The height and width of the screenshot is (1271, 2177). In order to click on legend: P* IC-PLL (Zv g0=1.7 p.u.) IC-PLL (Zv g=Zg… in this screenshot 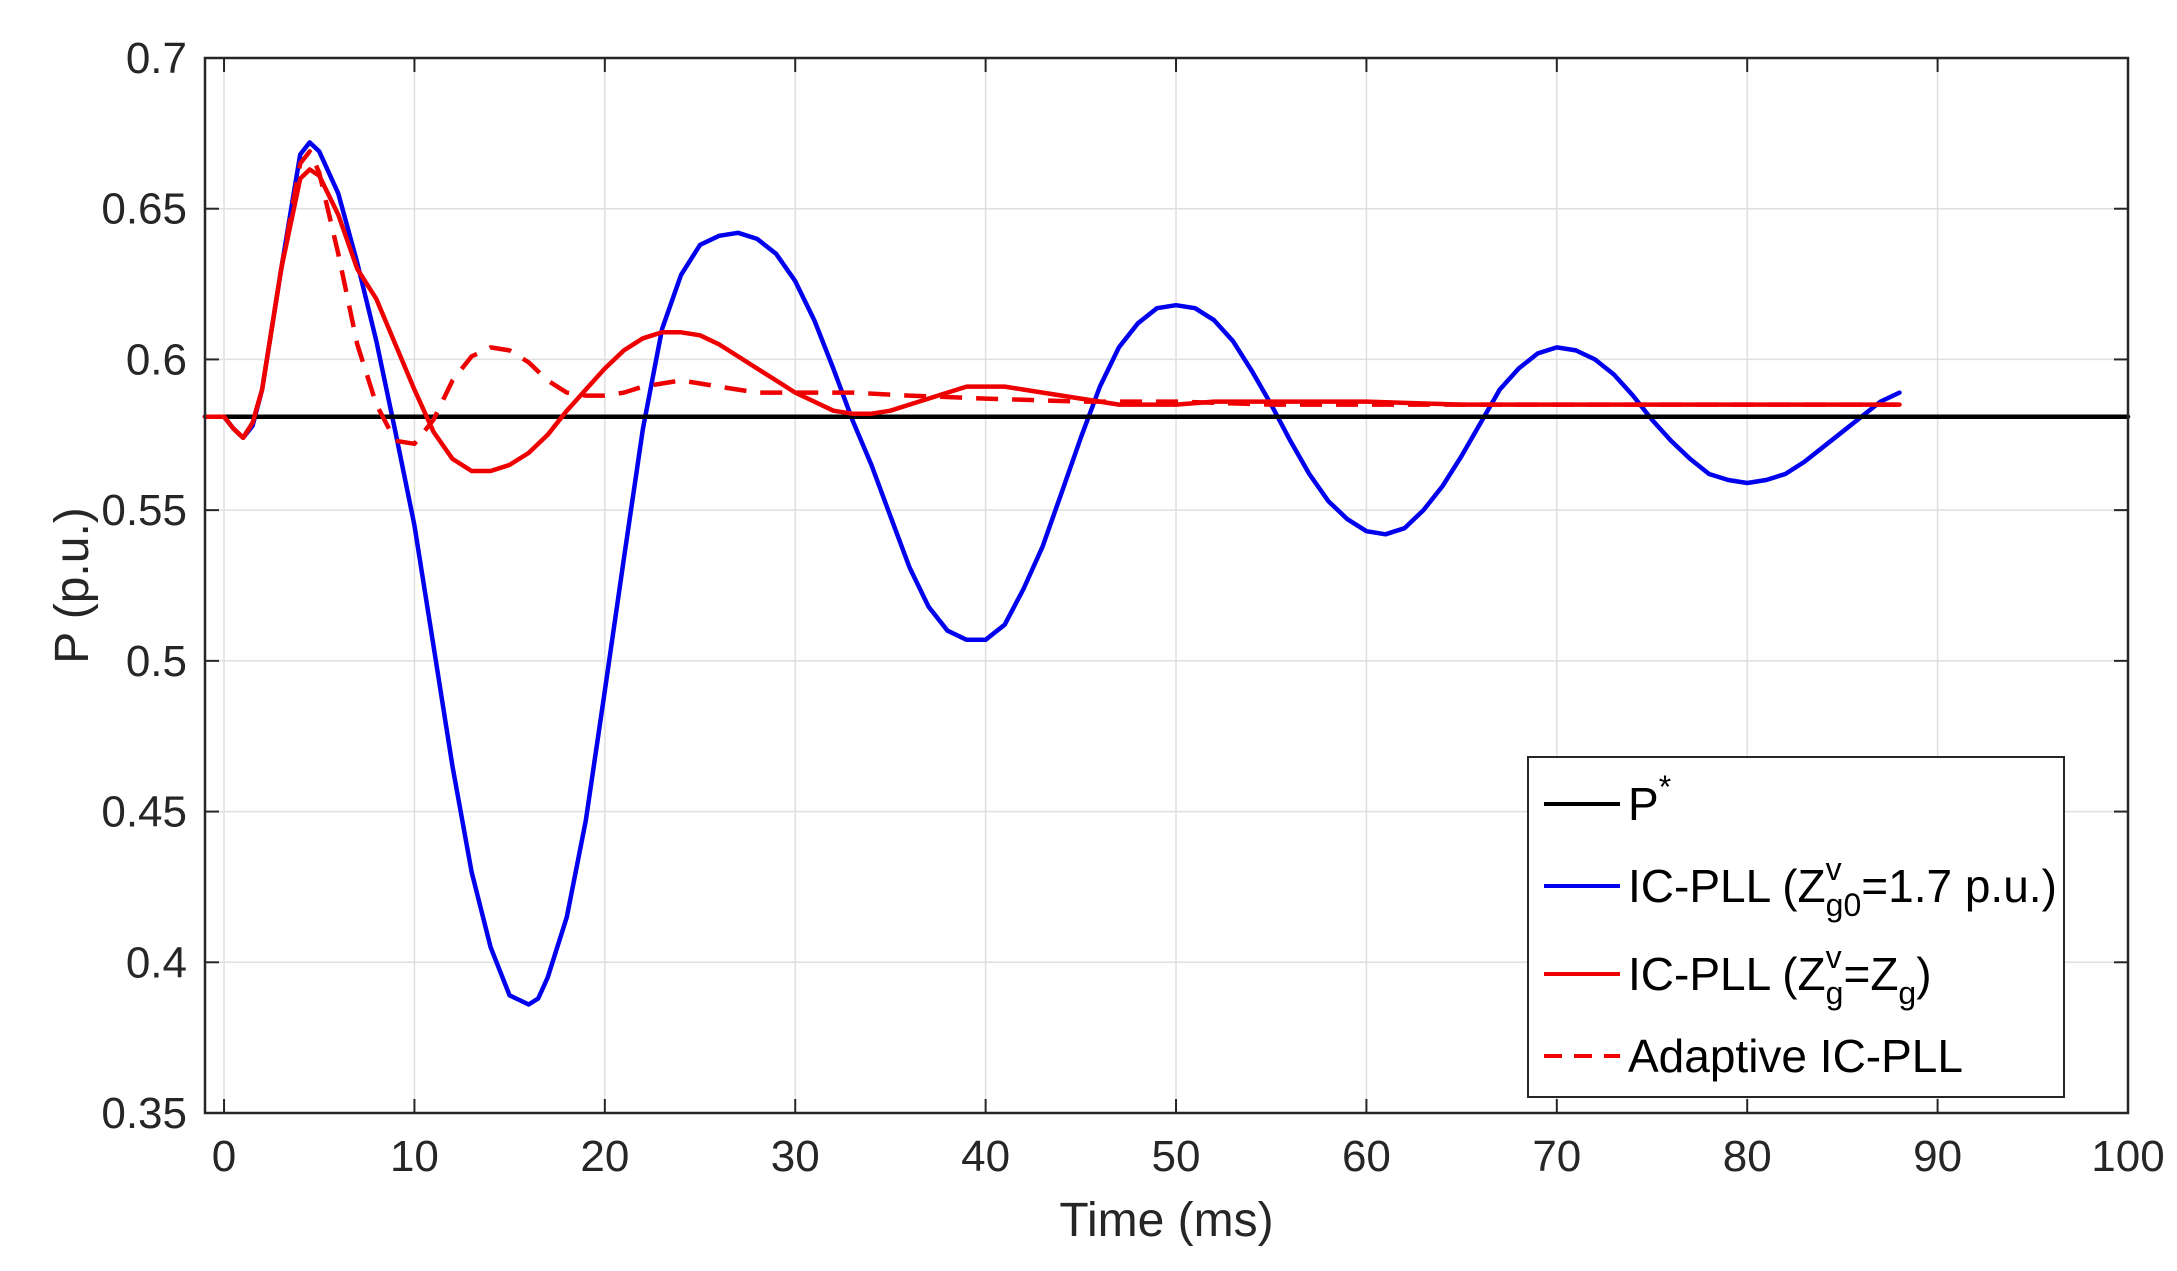, I will do `click(1796, 927)`.